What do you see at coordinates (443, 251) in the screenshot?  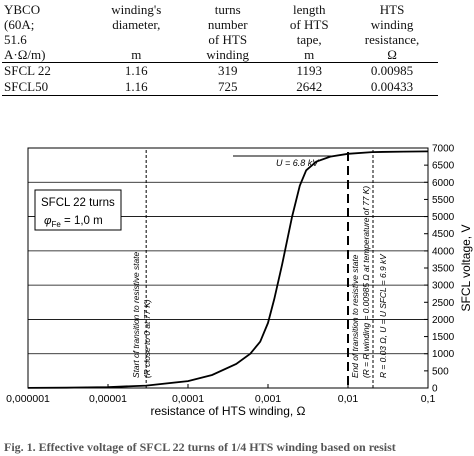 I see `y-tick-label: 4000` at bounding box center [443, 251].